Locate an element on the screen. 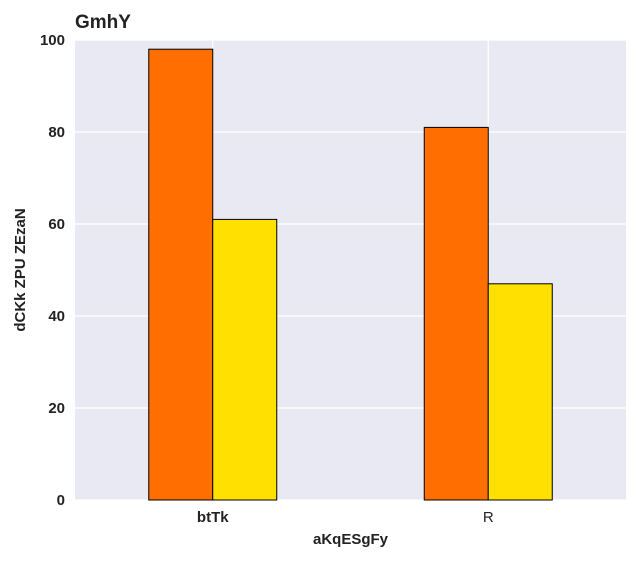 The height and width of the screenshot is (565, 640). y-tick-label: 0 is located at coordinates (61, 500).